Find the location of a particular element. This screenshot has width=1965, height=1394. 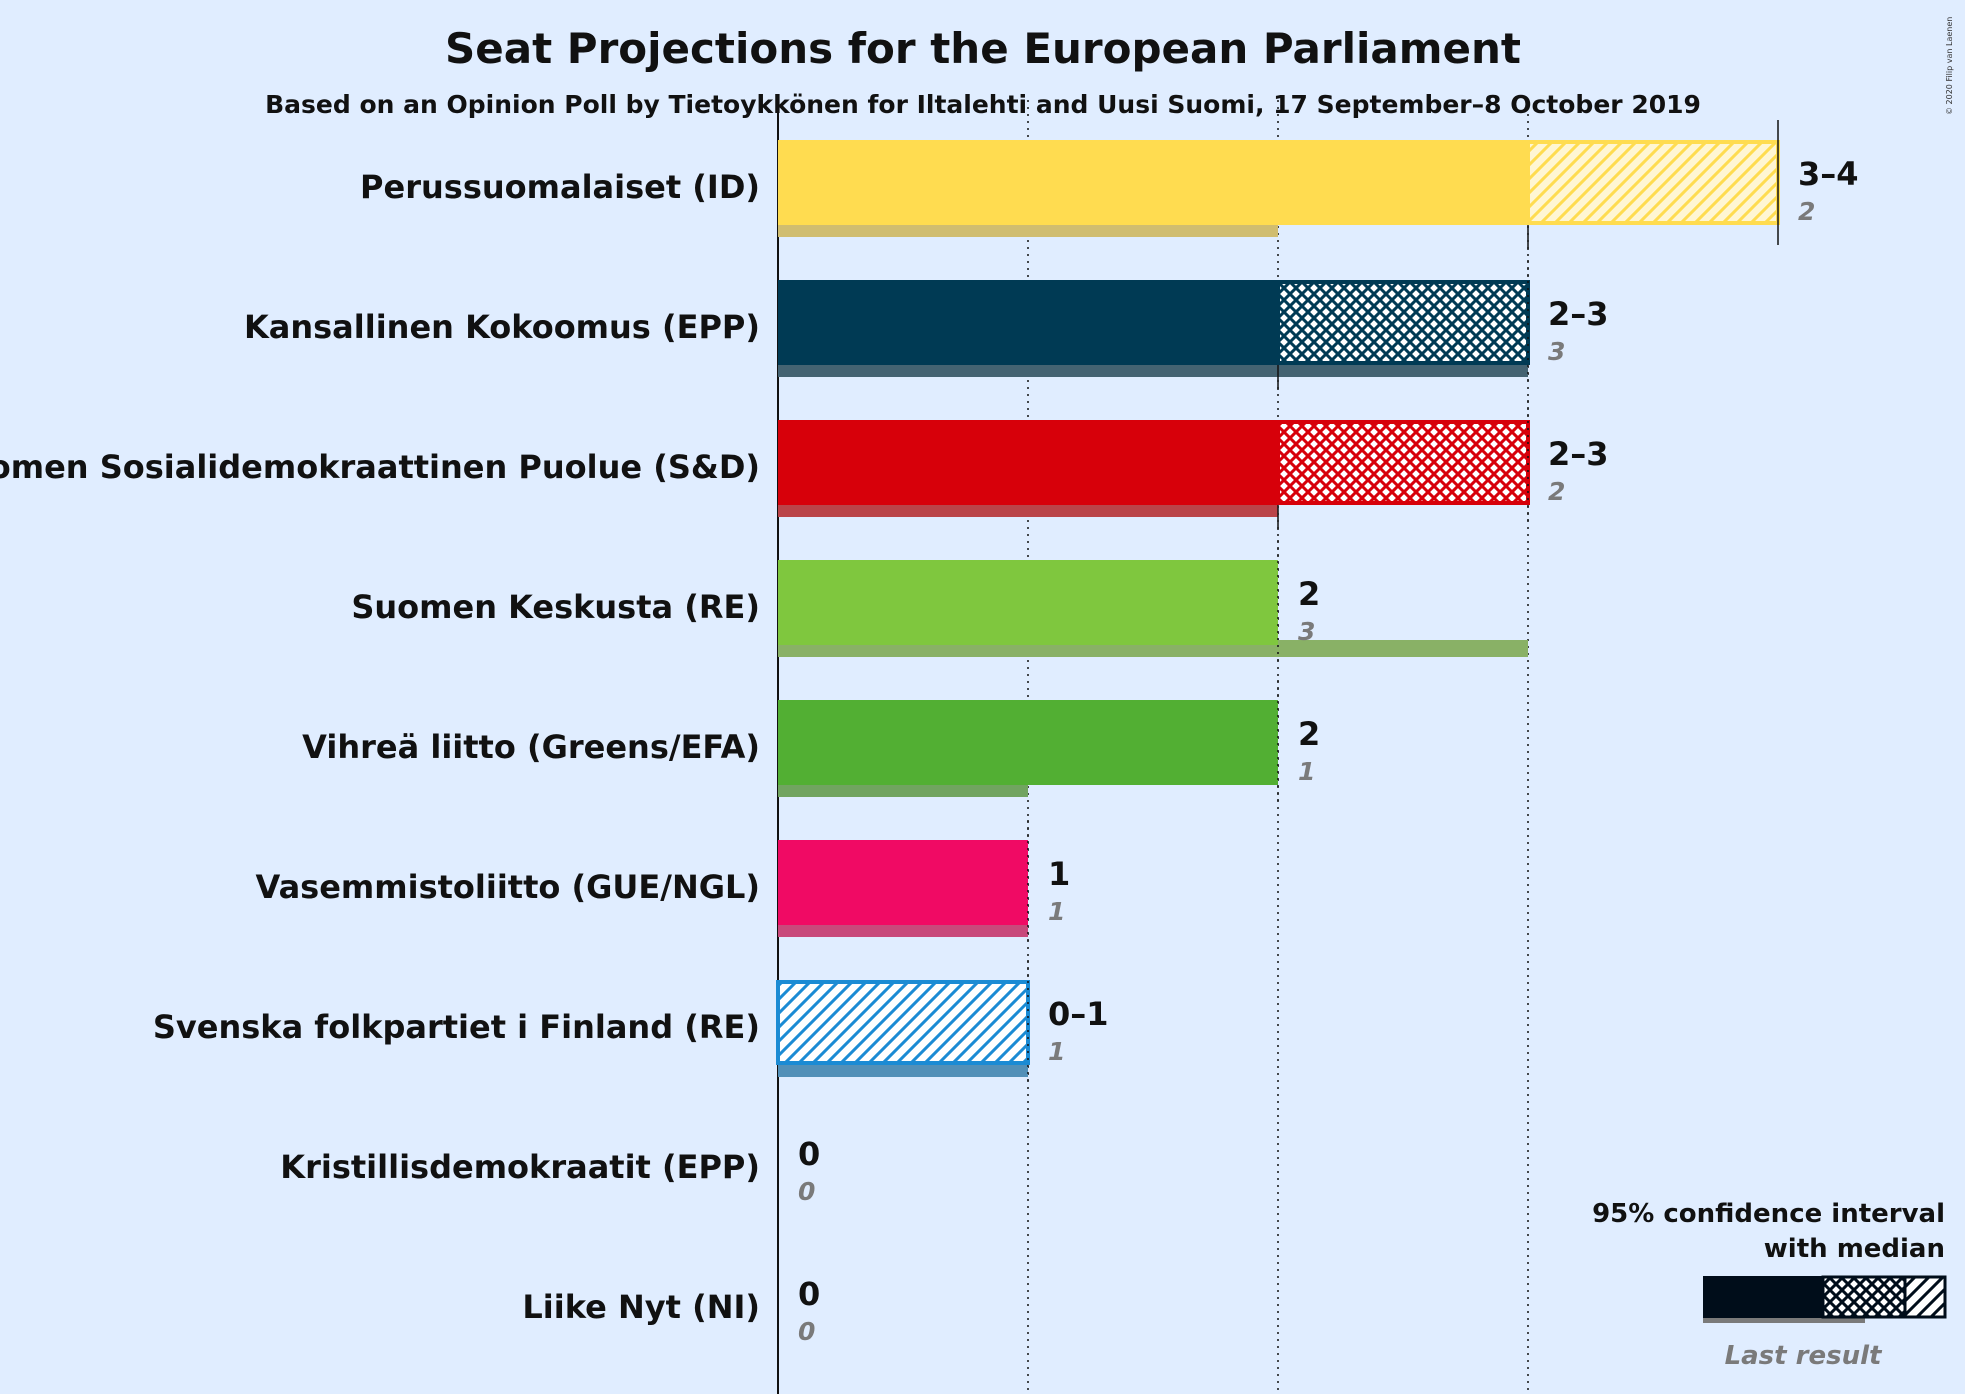

party-row: Vasemmistoliitto (GUE/NGL) 1 1 is located at coordinates (663, 882).